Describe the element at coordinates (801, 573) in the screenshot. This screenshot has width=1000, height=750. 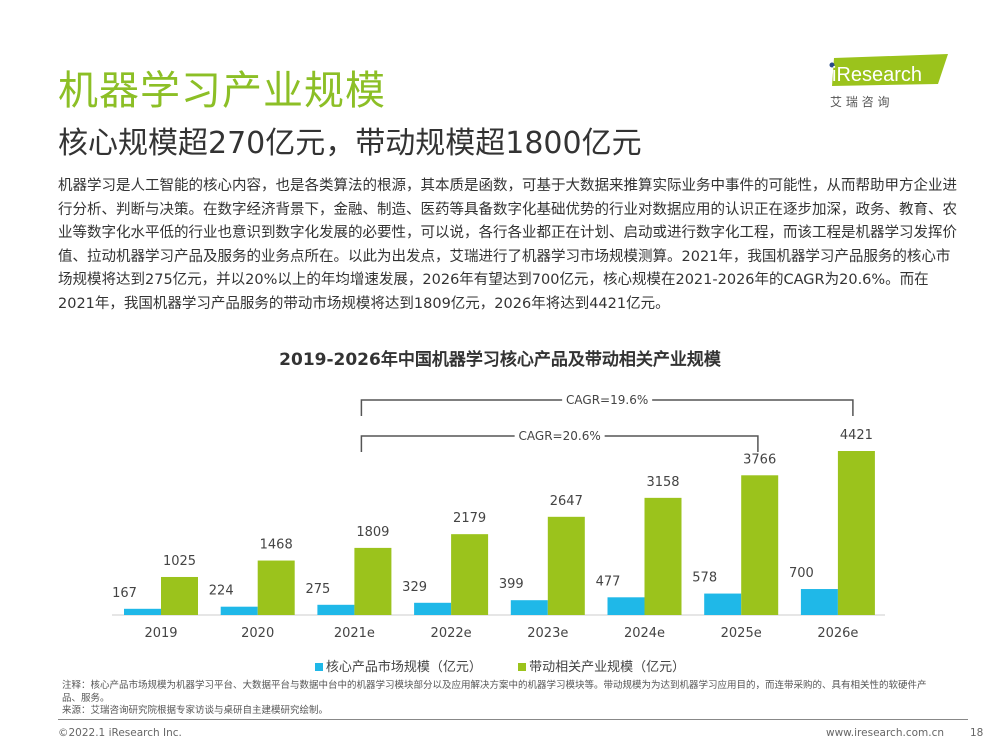
I see `data-label: 700` at that location.